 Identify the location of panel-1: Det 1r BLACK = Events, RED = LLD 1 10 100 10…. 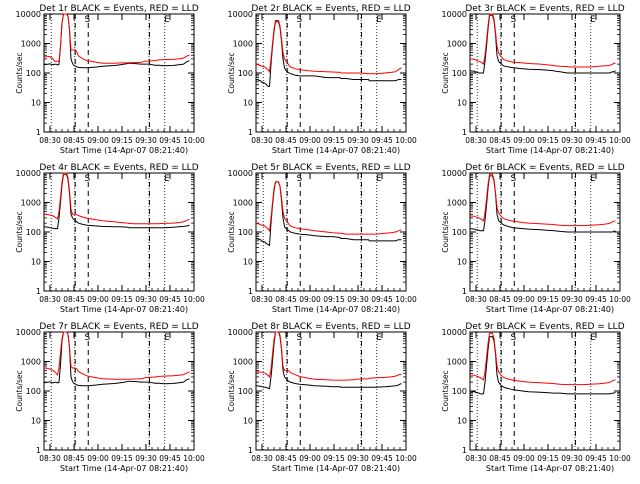
(110, 79).